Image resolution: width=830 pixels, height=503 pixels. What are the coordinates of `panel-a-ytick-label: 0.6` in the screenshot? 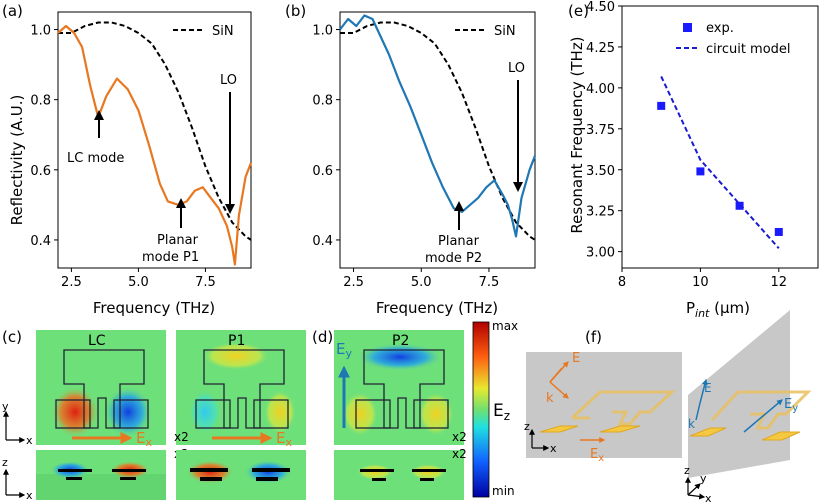 It's located at (40, 171).